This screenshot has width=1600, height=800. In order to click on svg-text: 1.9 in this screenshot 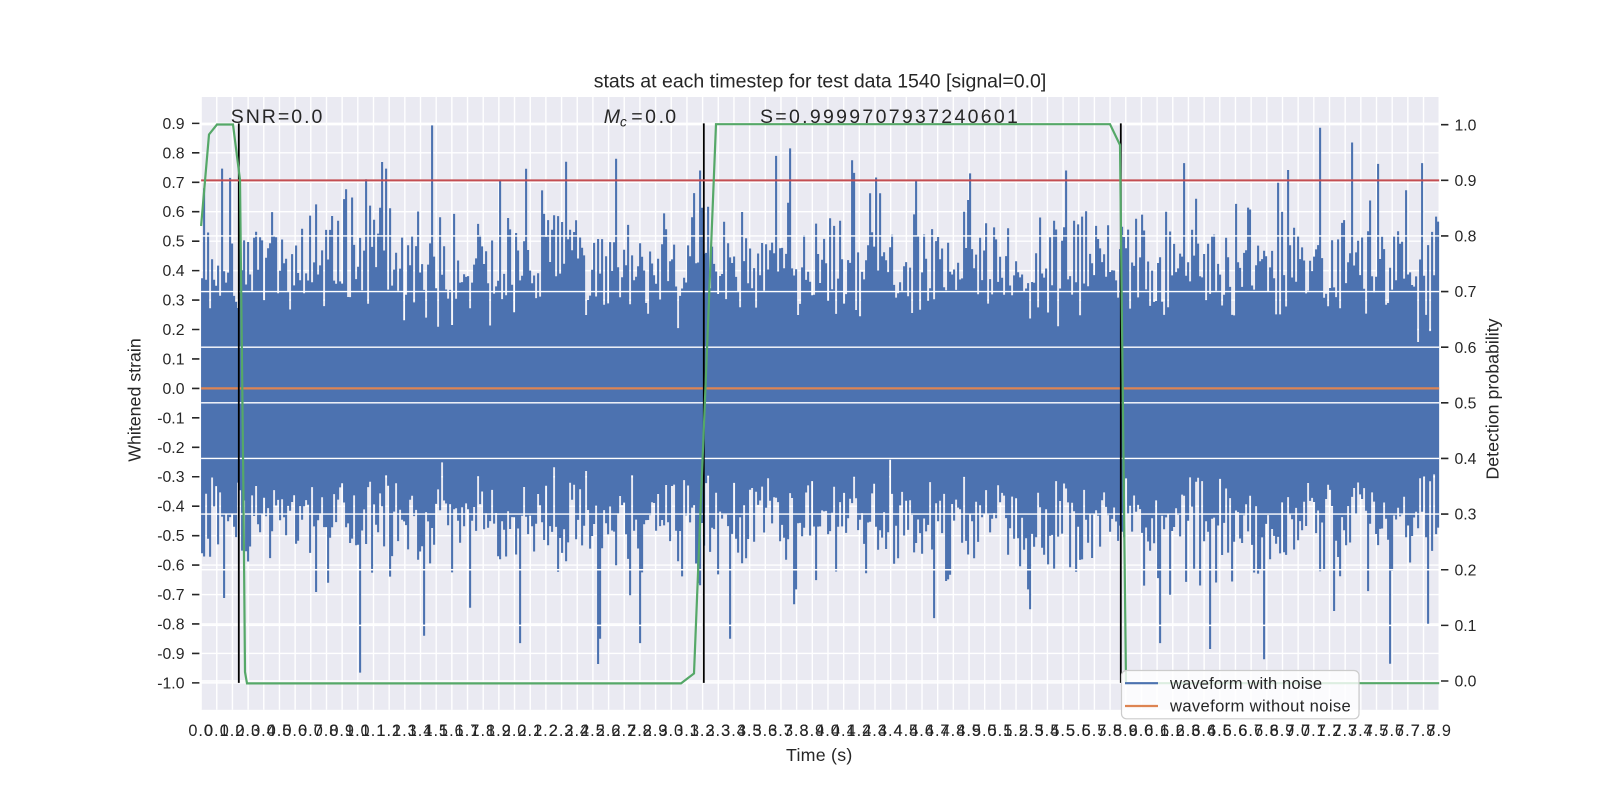, I will do `click(498, 731)`.